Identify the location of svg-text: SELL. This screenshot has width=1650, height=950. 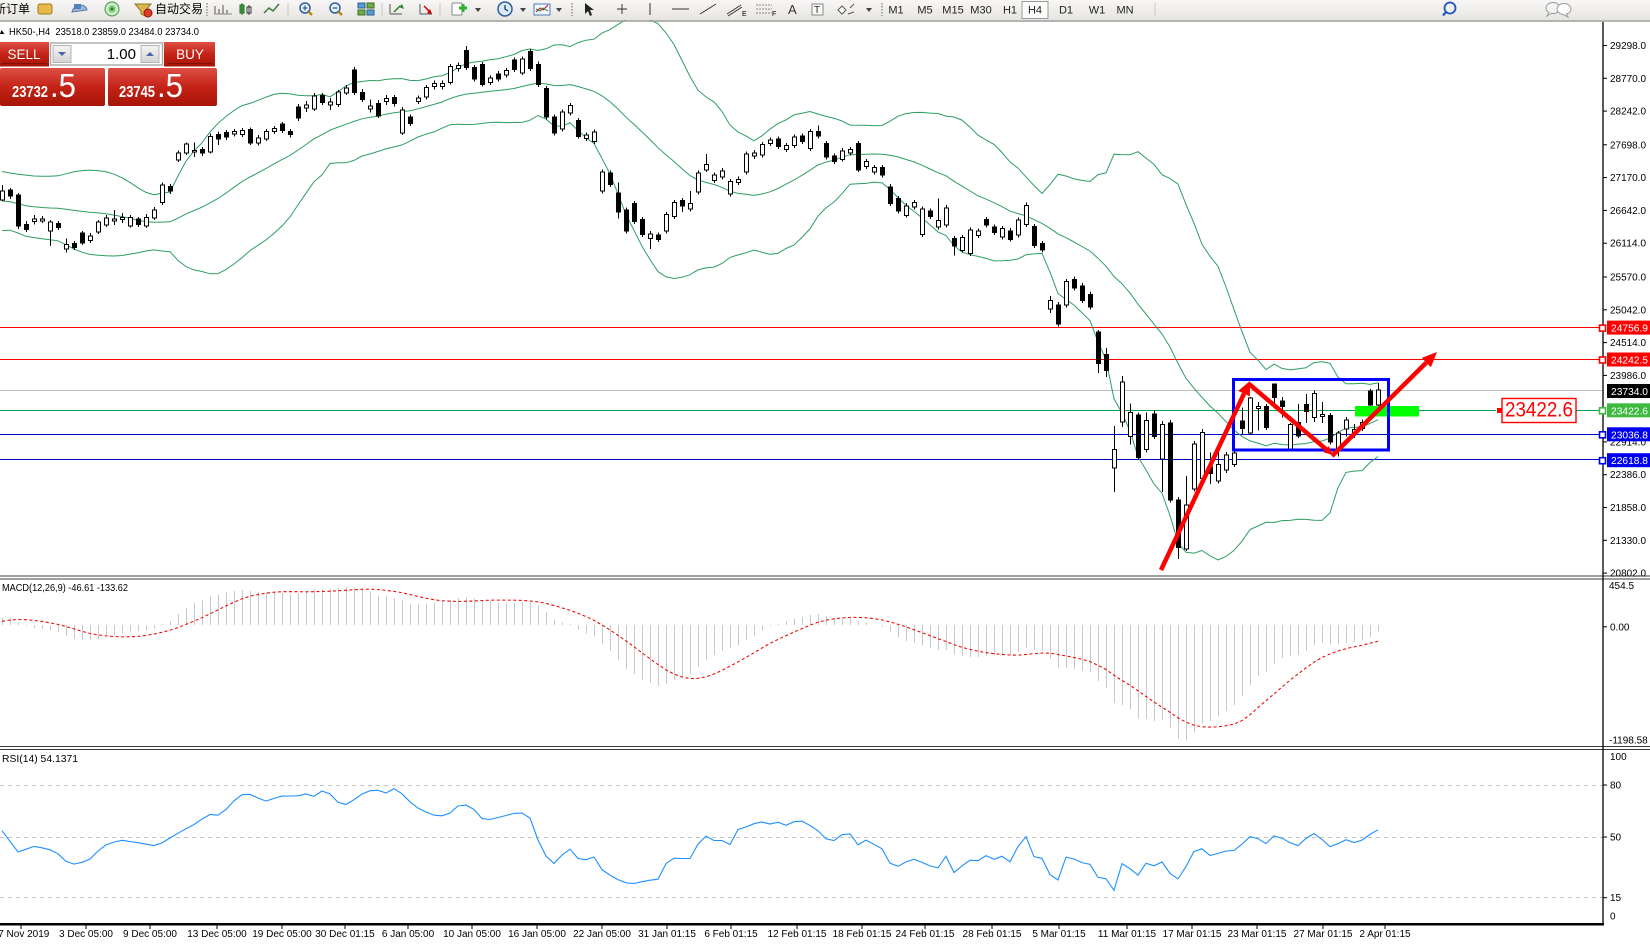
(24, 54).